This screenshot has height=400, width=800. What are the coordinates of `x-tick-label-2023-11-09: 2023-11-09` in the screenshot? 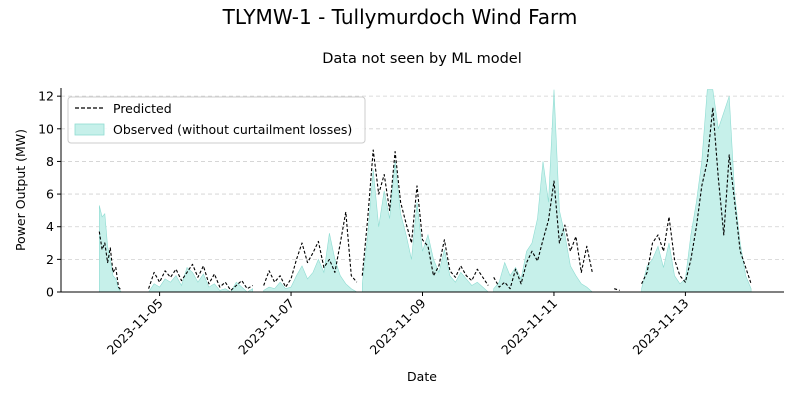 It's located at (398, 326).